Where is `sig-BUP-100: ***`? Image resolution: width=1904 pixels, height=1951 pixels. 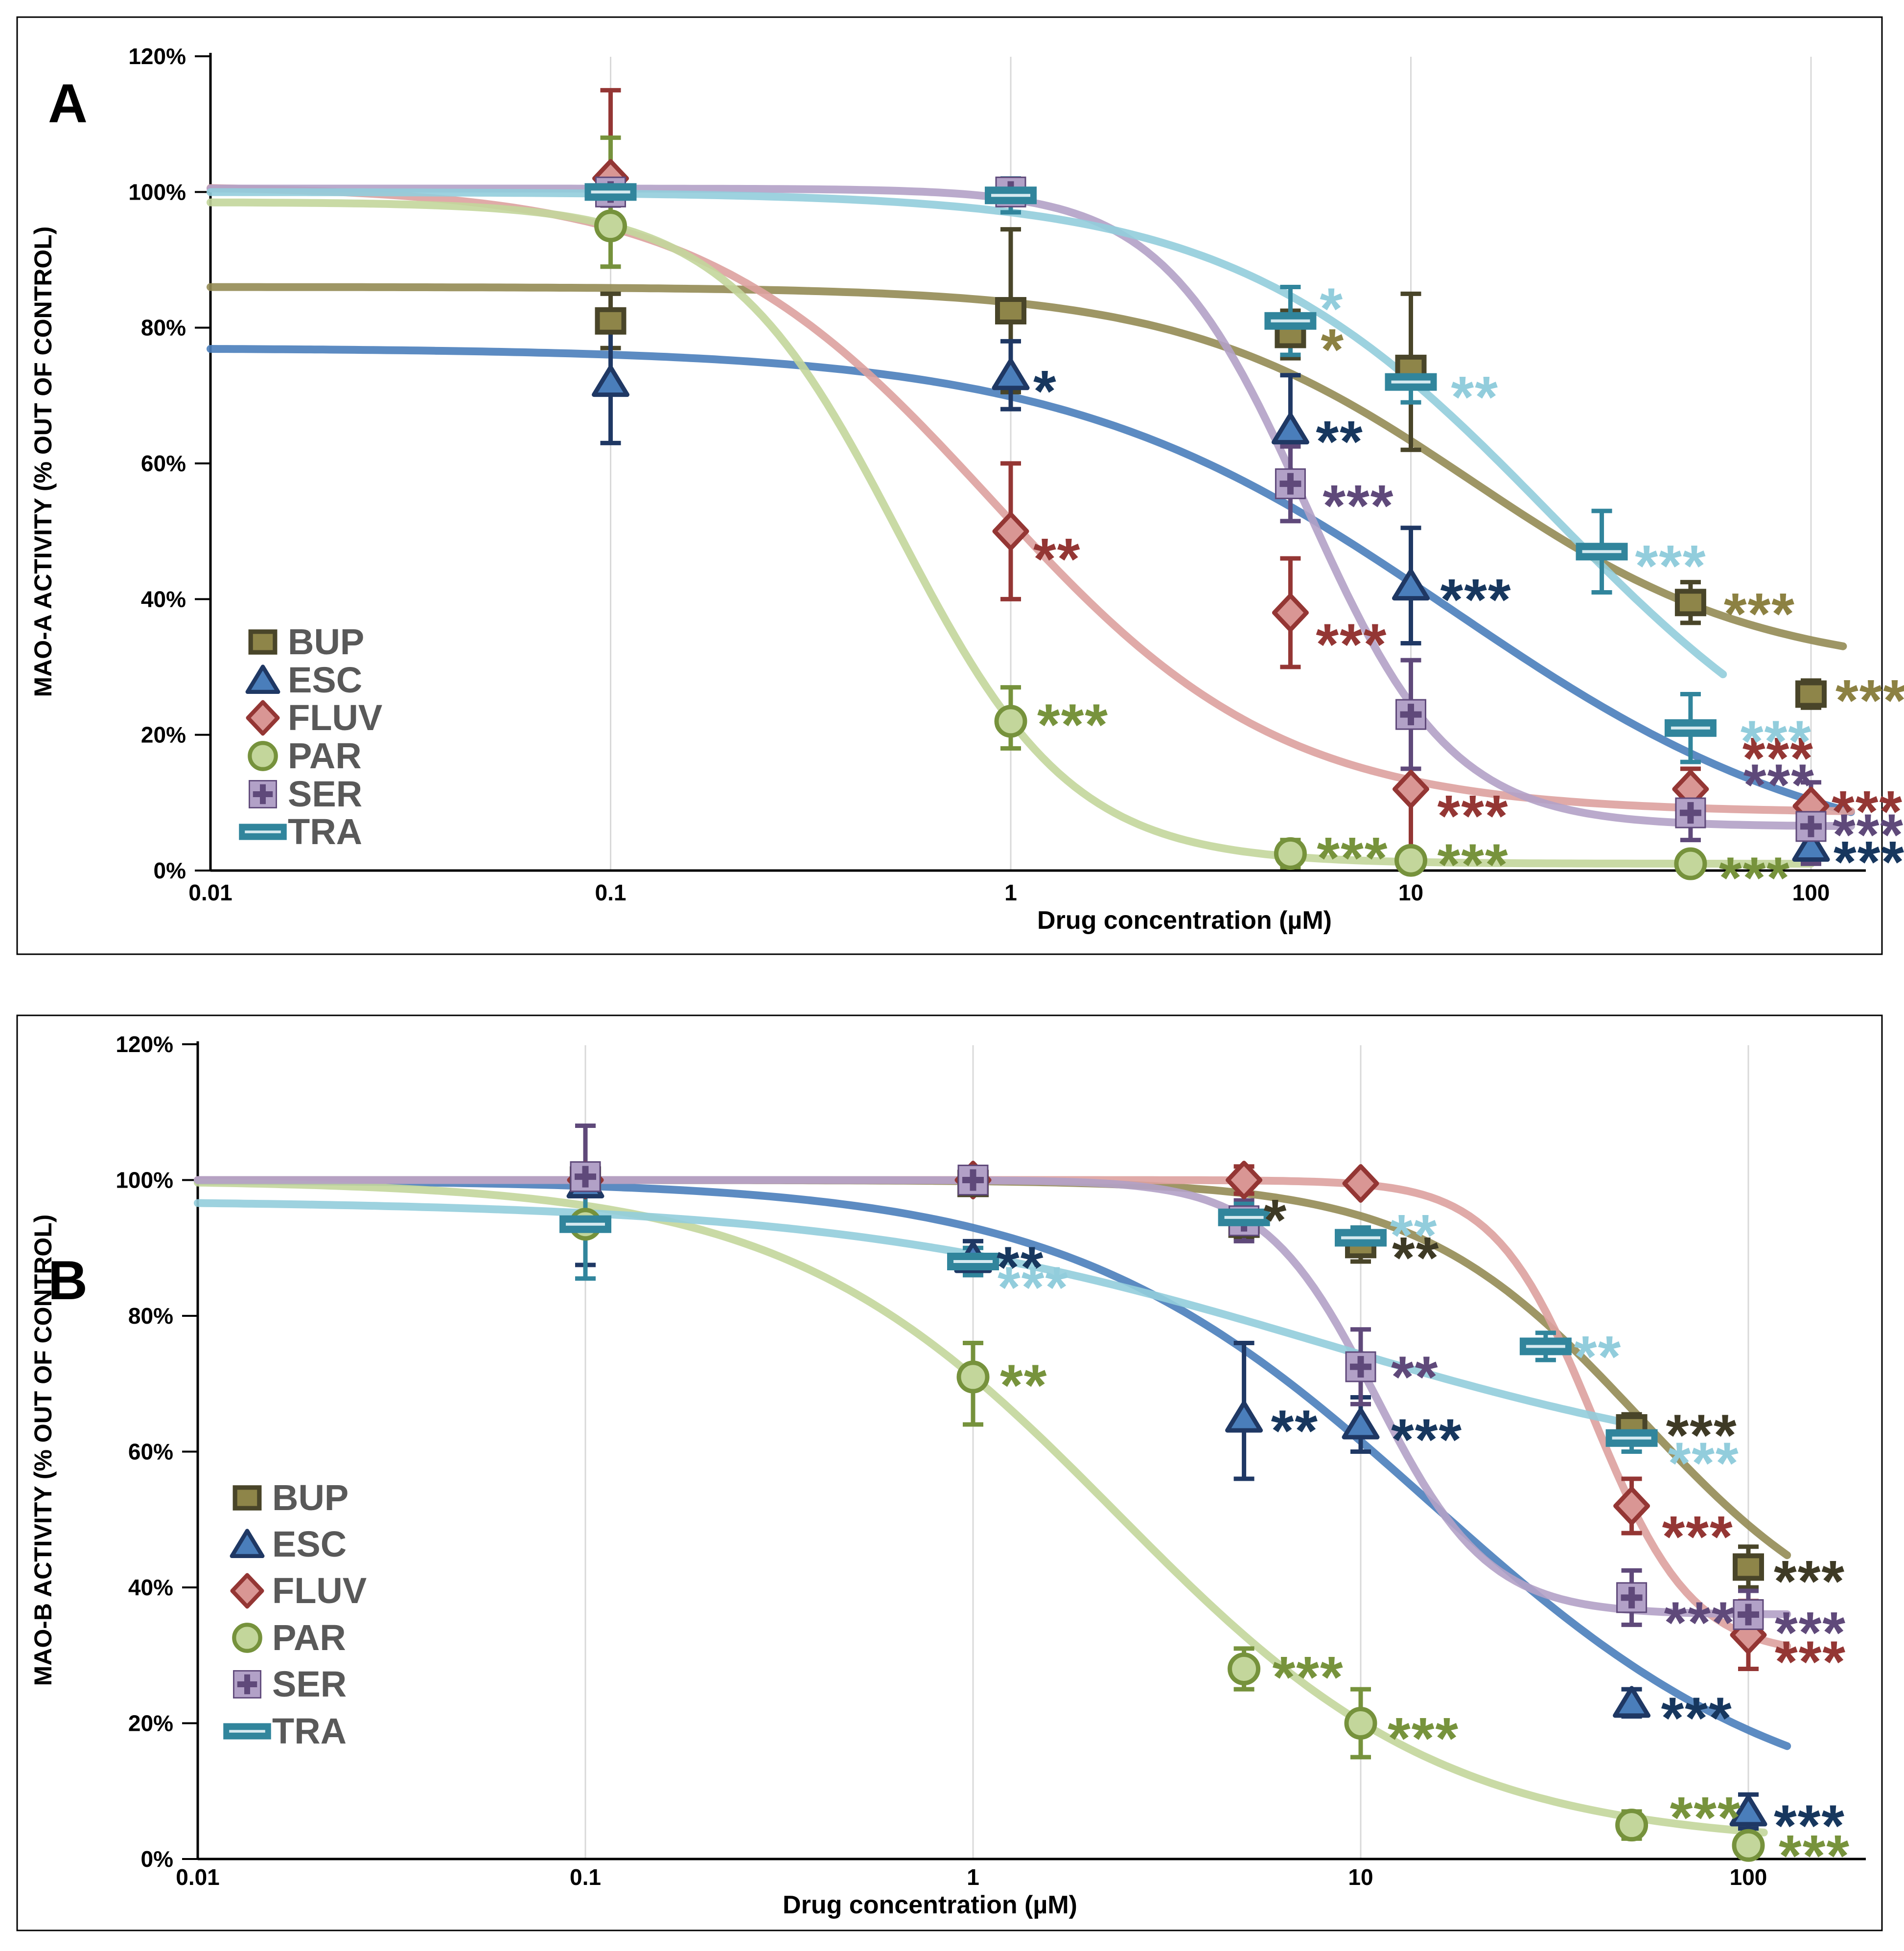 sig-BUP-100: *** is located at coordinates (1809, 1581).